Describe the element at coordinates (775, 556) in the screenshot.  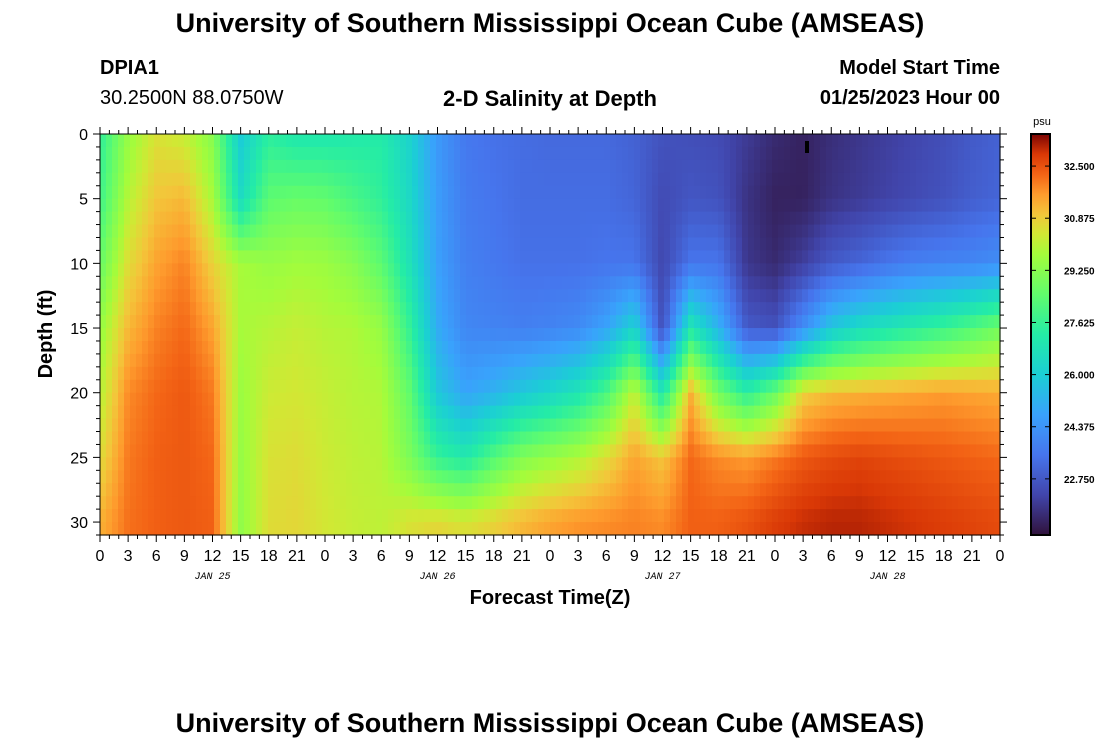
I see `x-tick-label: 0` at that location.